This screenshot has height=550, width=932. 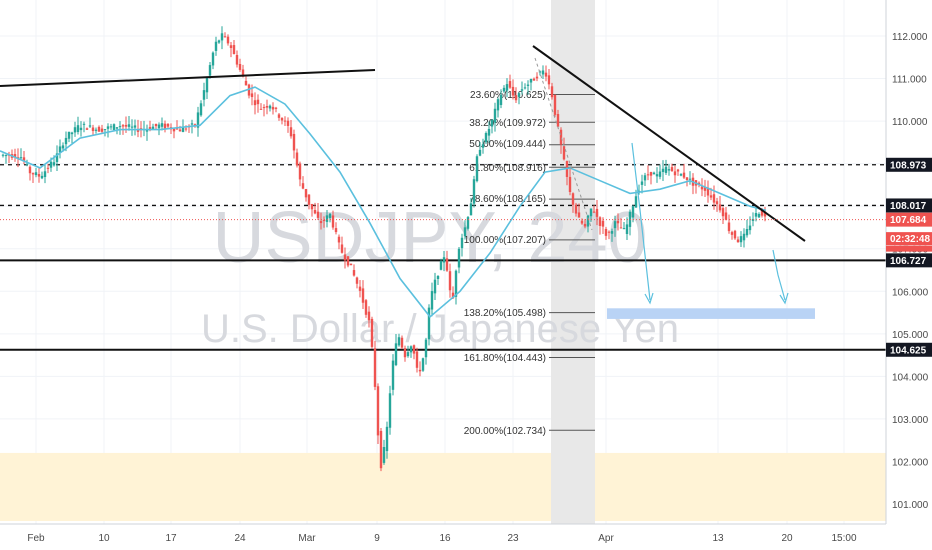 What do you see at coordinates (909, 349) in the screenshot?
I see `tag-104625-bg` at bounding box center [909, 349].